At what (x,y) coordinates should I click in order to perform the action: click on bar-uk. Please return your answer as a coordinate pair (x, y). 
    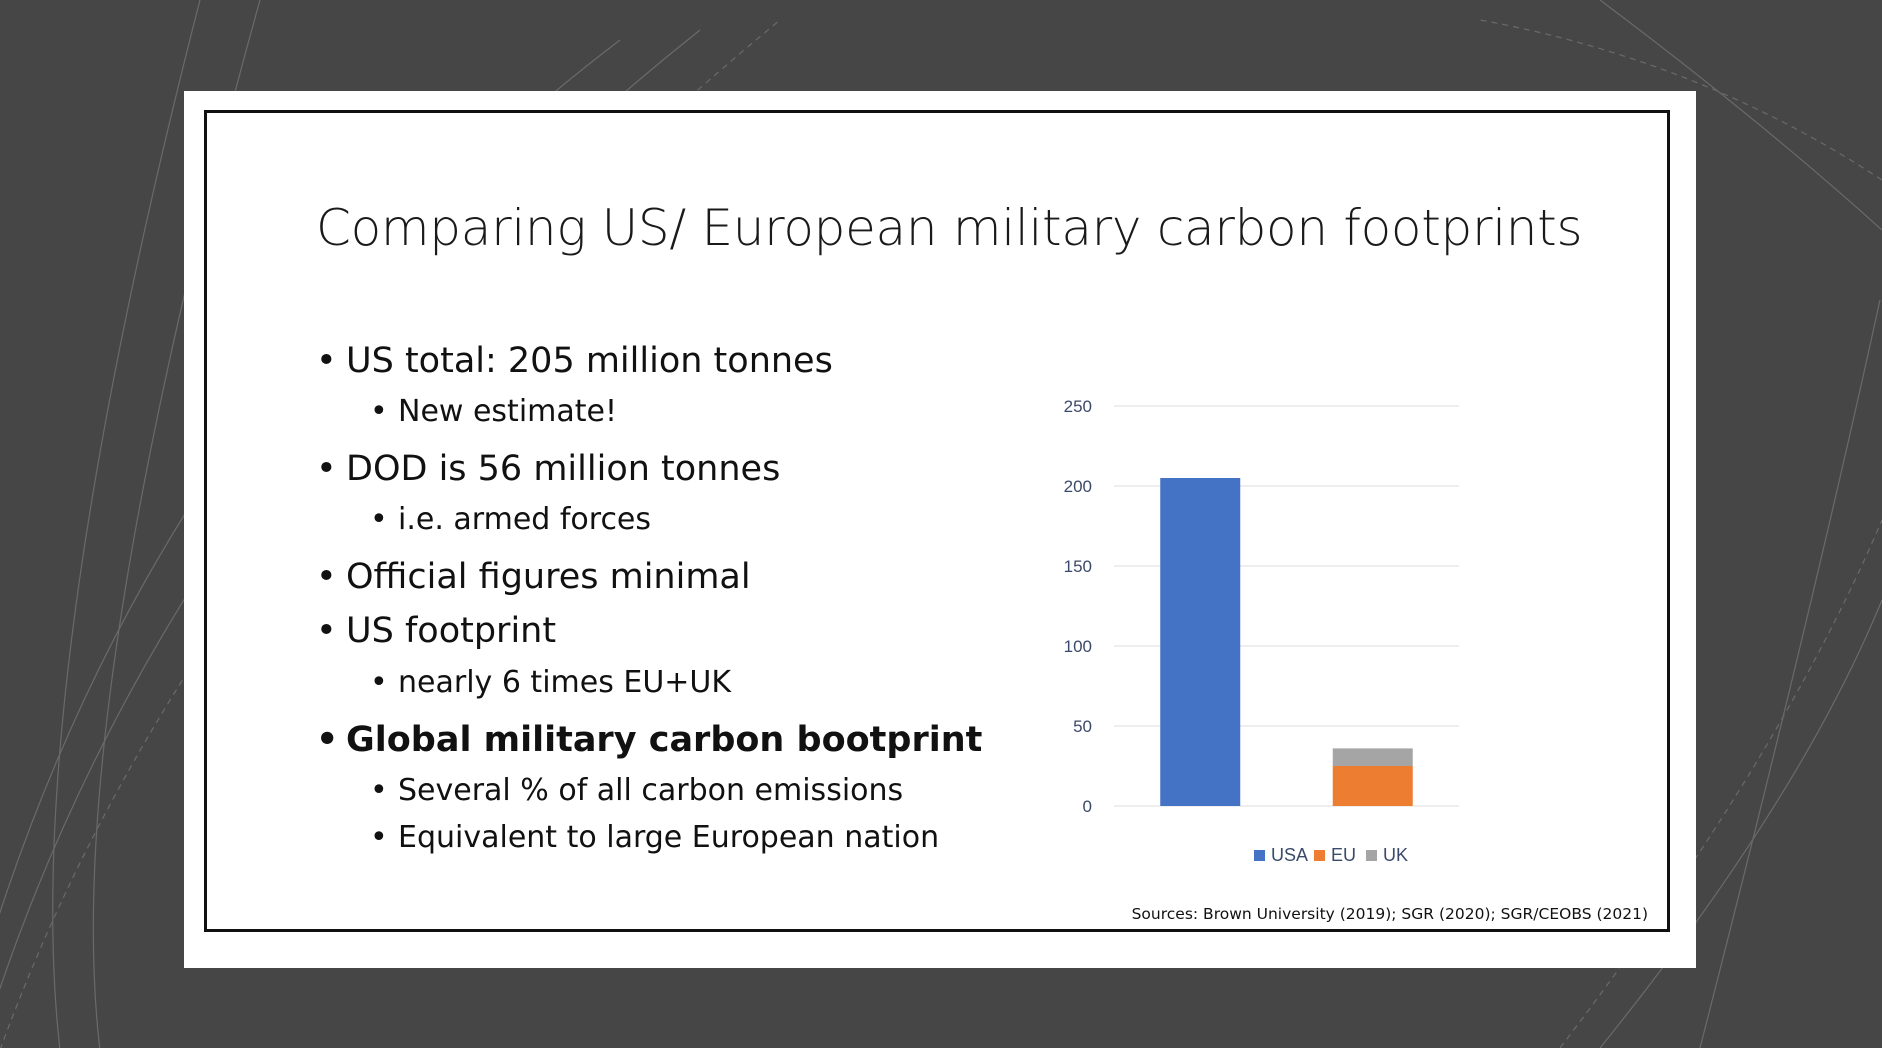
    Looking at the image, I should click on (1372, 757).